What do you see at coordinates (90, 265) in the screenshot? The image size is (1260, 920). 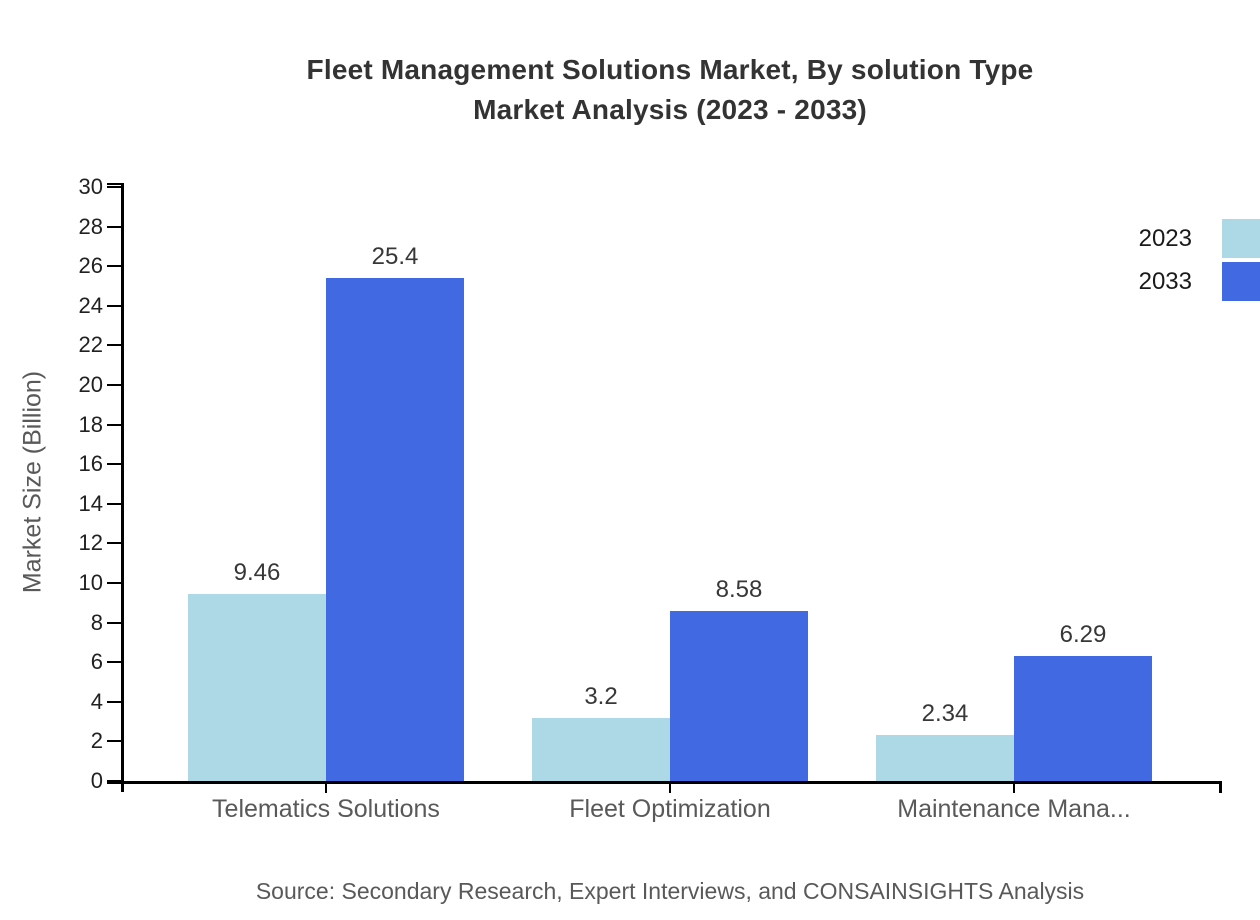 I see `y-tick-label-26: 26` at bounding box center [90, 265].